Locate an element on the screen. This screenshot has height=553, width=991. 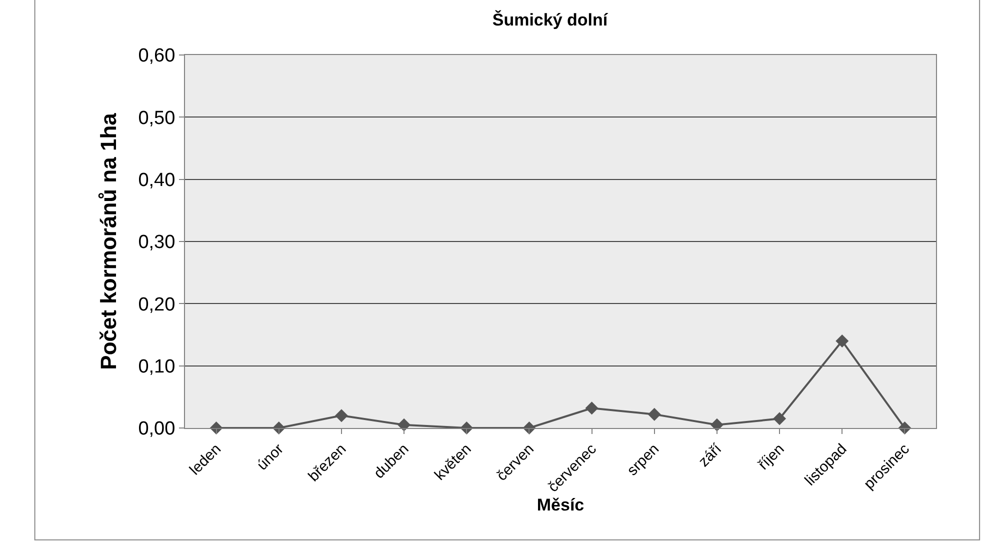
y-tick-label: 0,40 is located at coordinates (157, 180).